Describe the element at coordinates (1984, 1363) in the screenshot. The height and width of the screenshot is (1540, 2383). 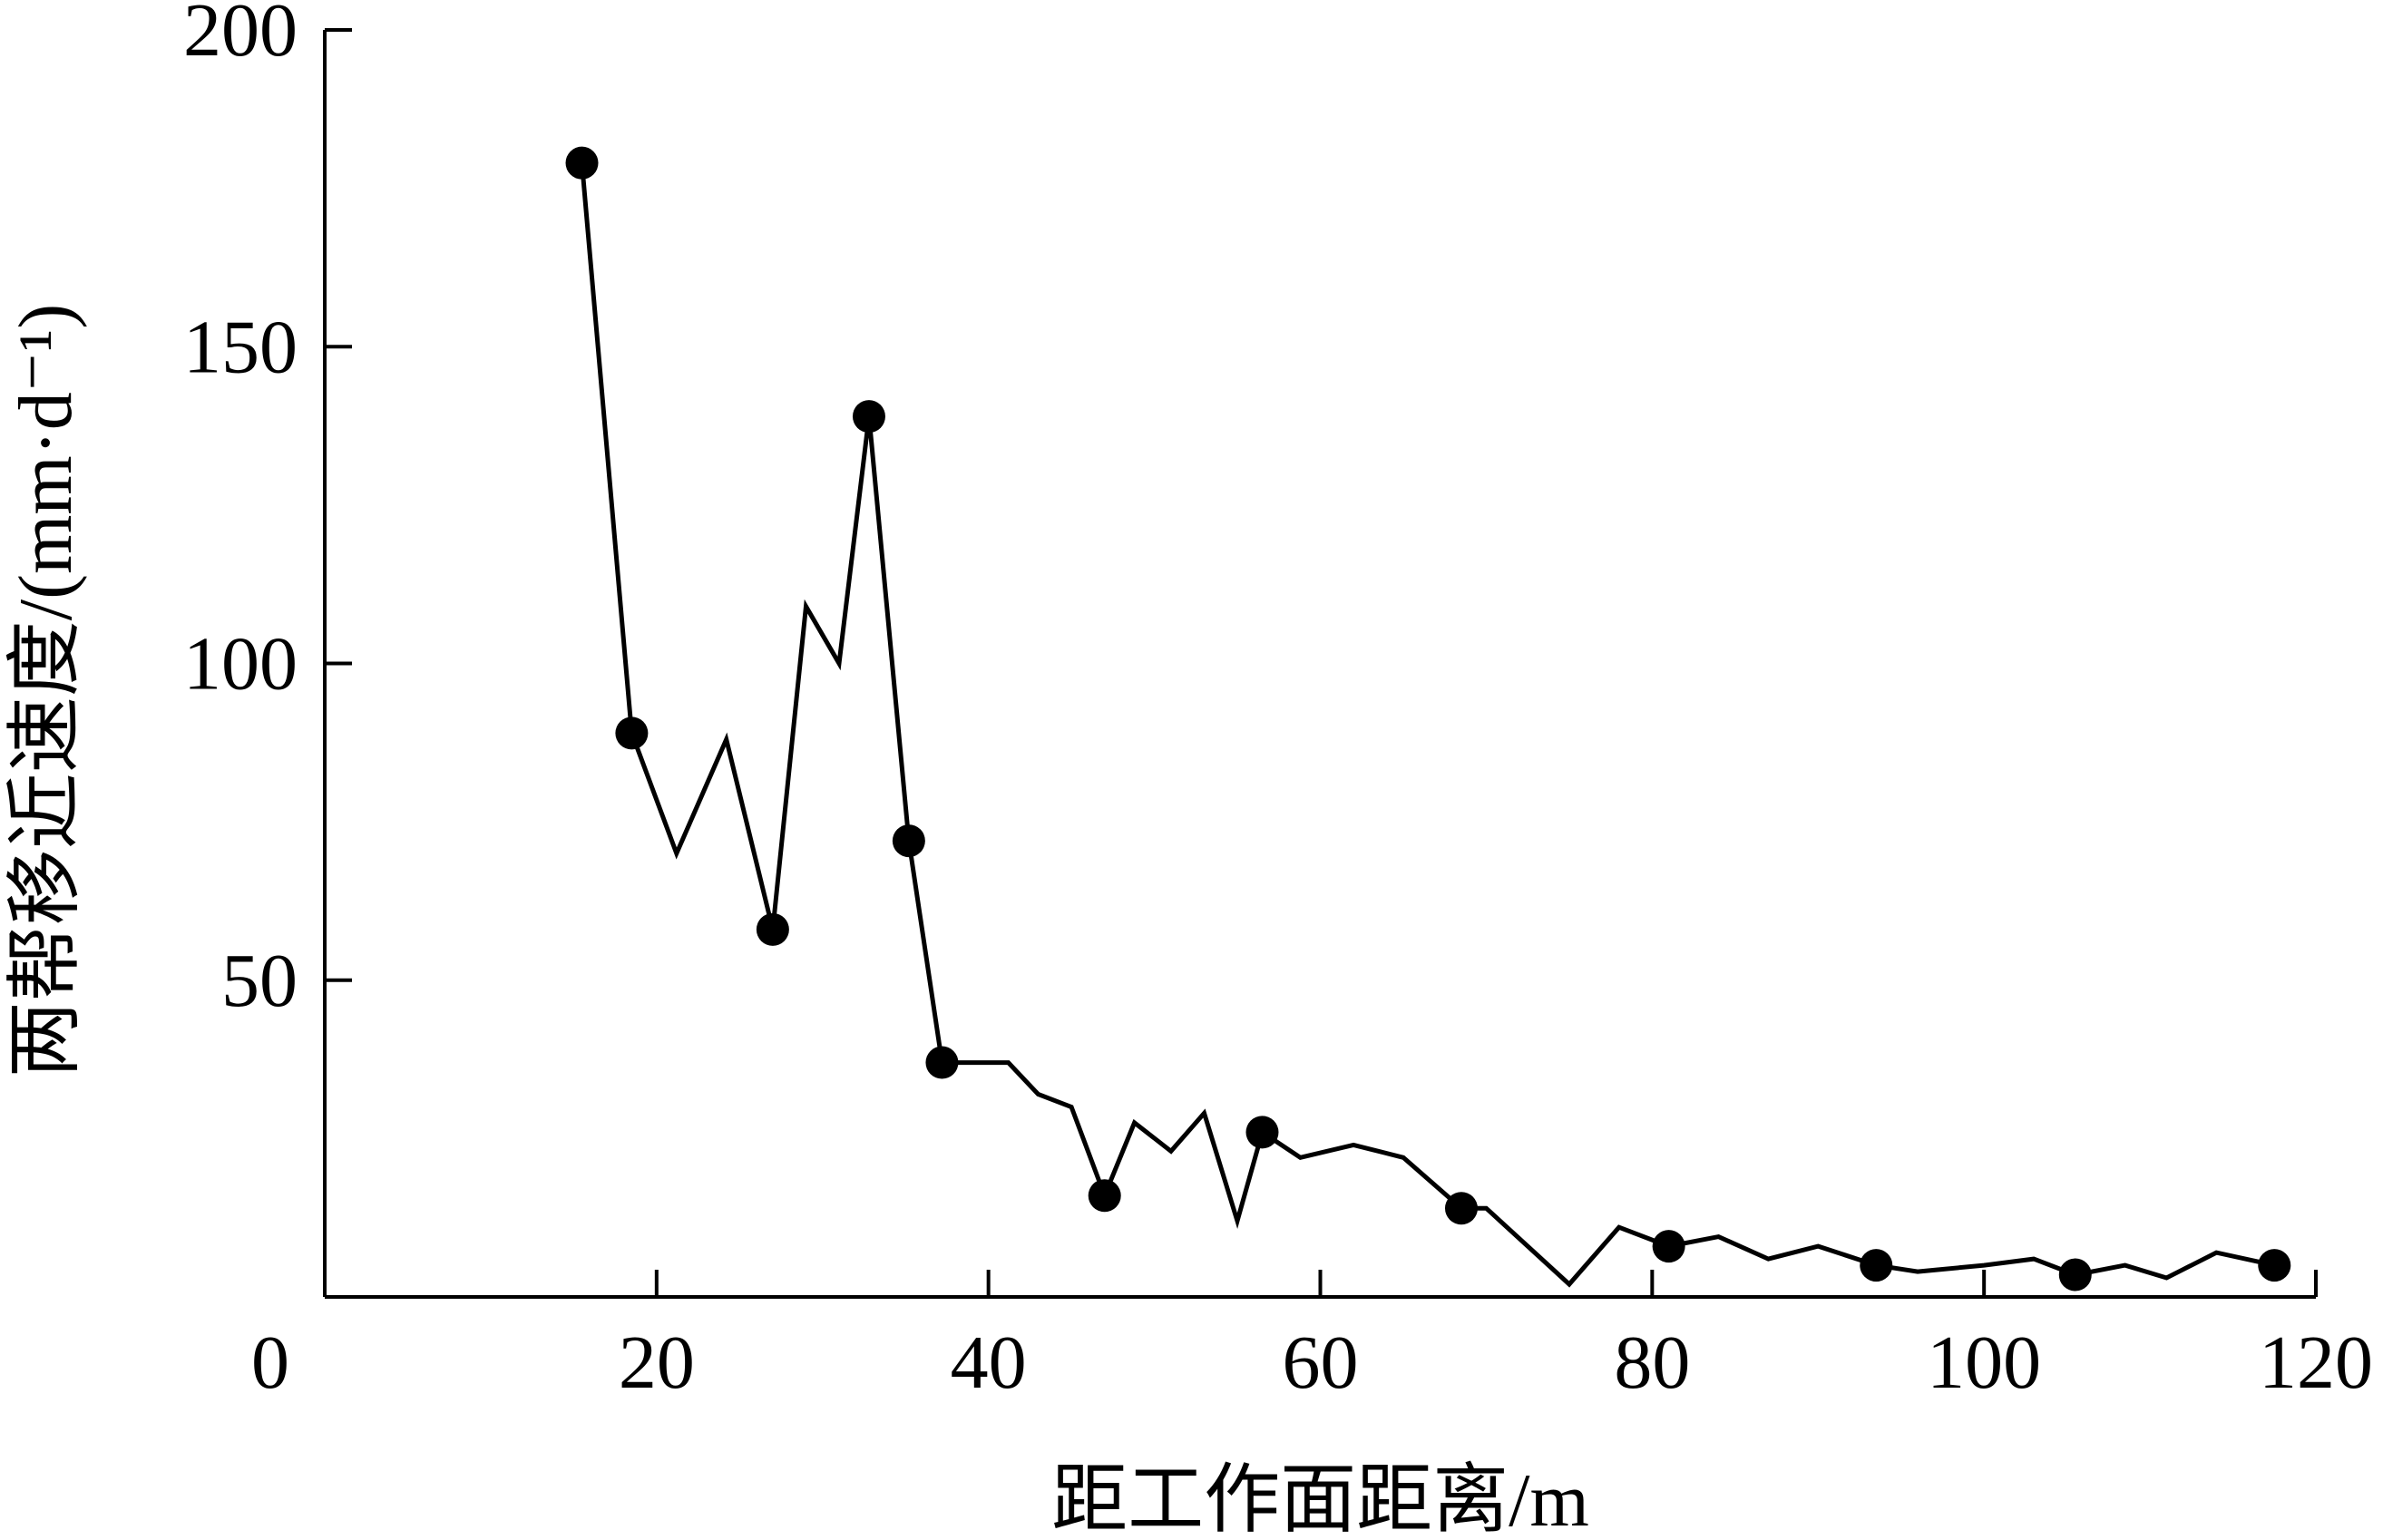
I see `x-tick-label-100: 100` at that location.